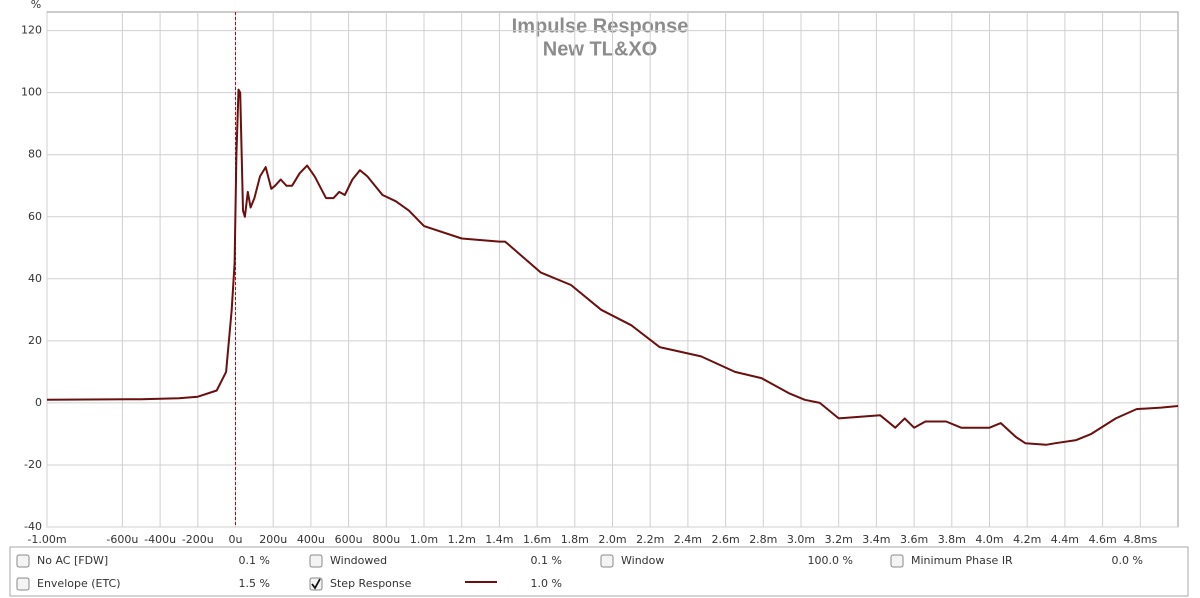 This screenshot has height=598, width=1200. I want to click on x-tick-label: 4.8ms, so click(1140, 539).